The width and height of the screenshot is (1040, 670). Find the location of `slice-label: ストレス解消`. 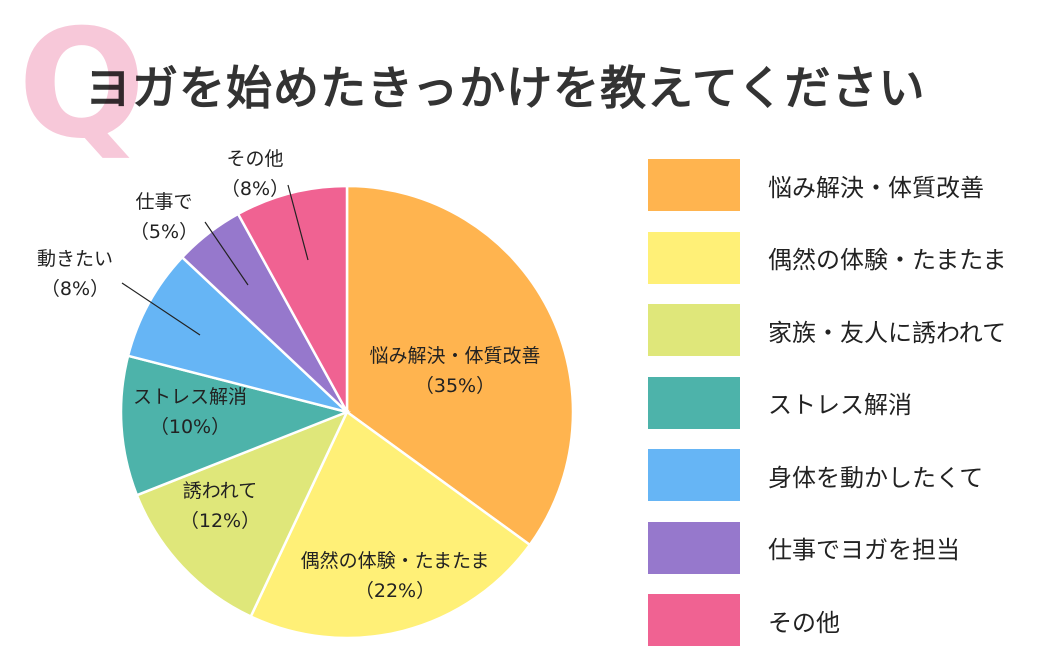

slice-label: ストレス解消 is located at coordinates (190, 397).